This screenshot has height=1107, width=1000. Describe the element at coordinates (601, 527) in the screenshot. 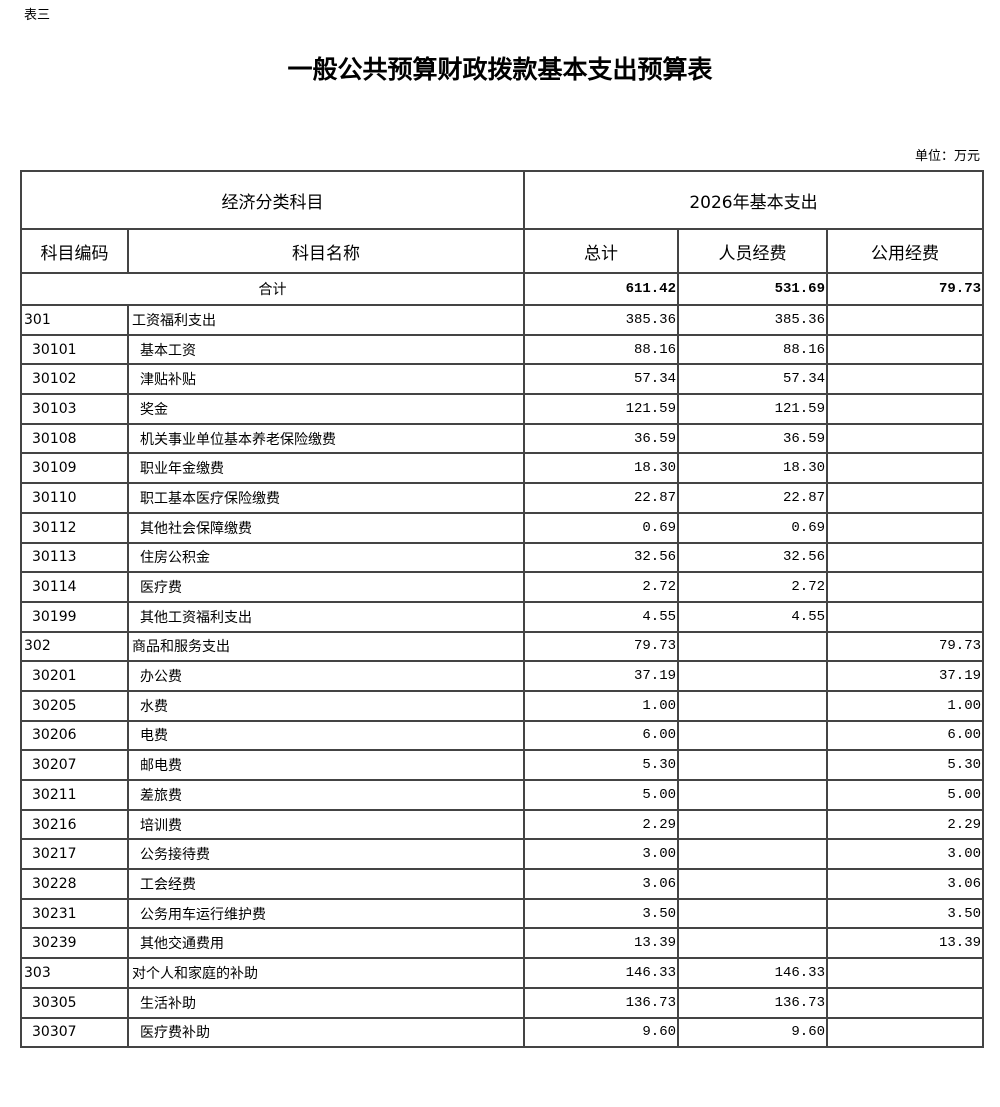

I see `row-total: 0.69` at that location.